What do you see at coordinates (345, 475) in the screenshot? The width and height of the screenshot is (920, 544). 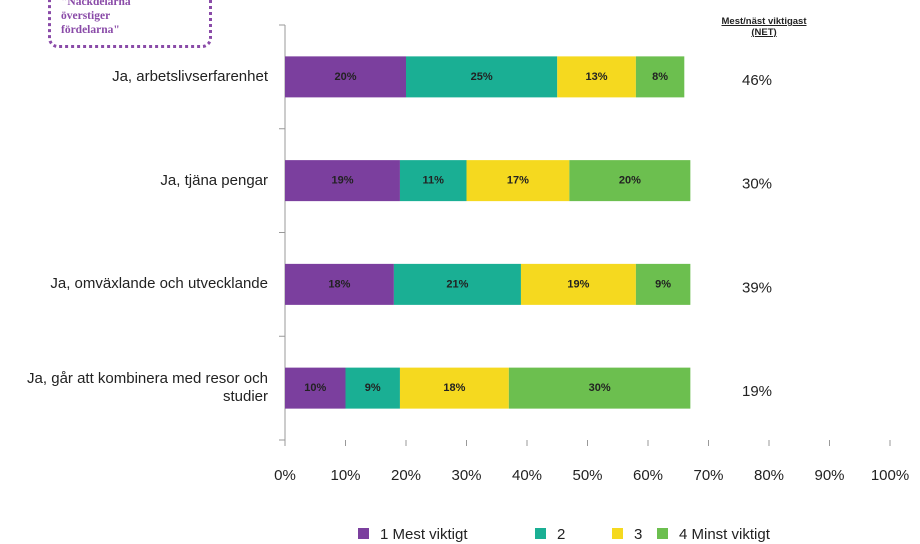 I see `x-tick-label: 10%` at bounding box center [345, 475].